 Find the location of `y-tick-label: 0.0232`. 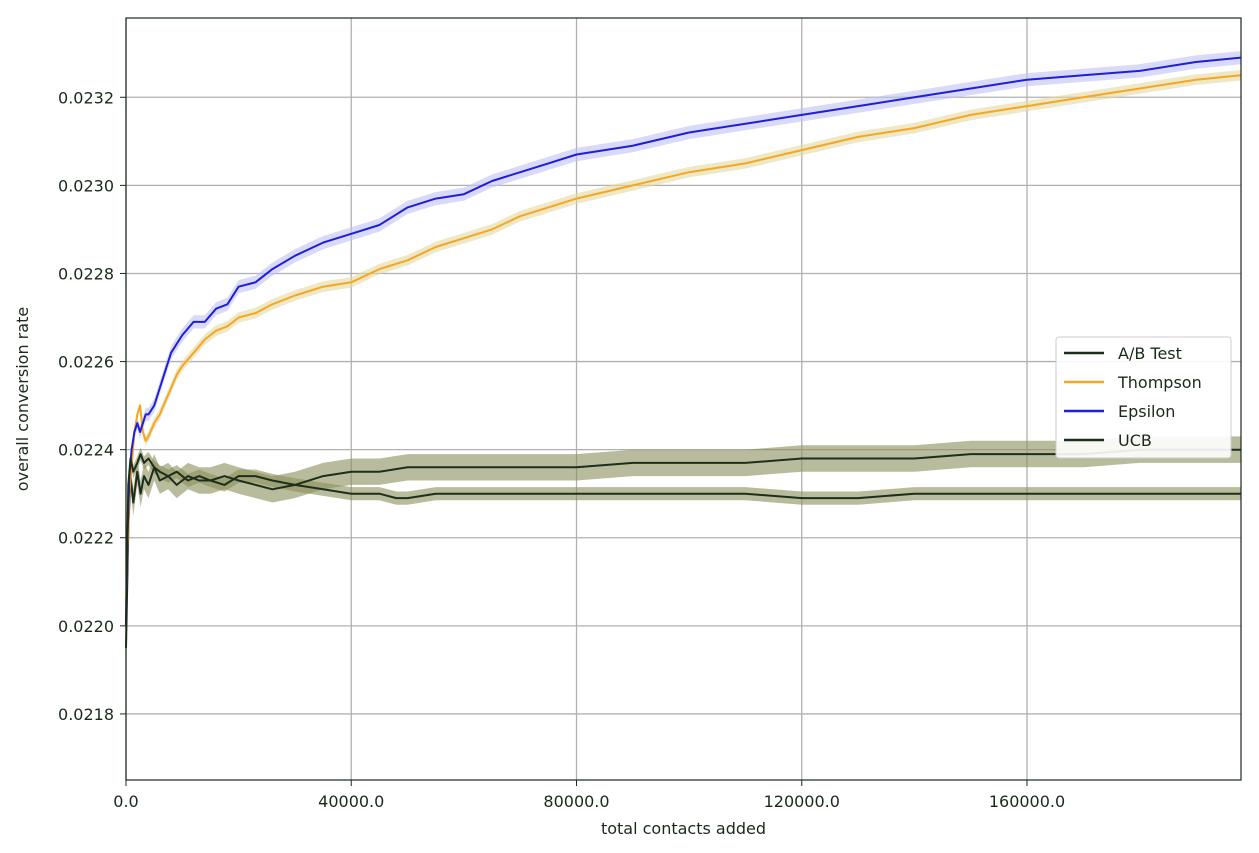

y-tick-label: 0.0232 is located at coordinates (86, 97).